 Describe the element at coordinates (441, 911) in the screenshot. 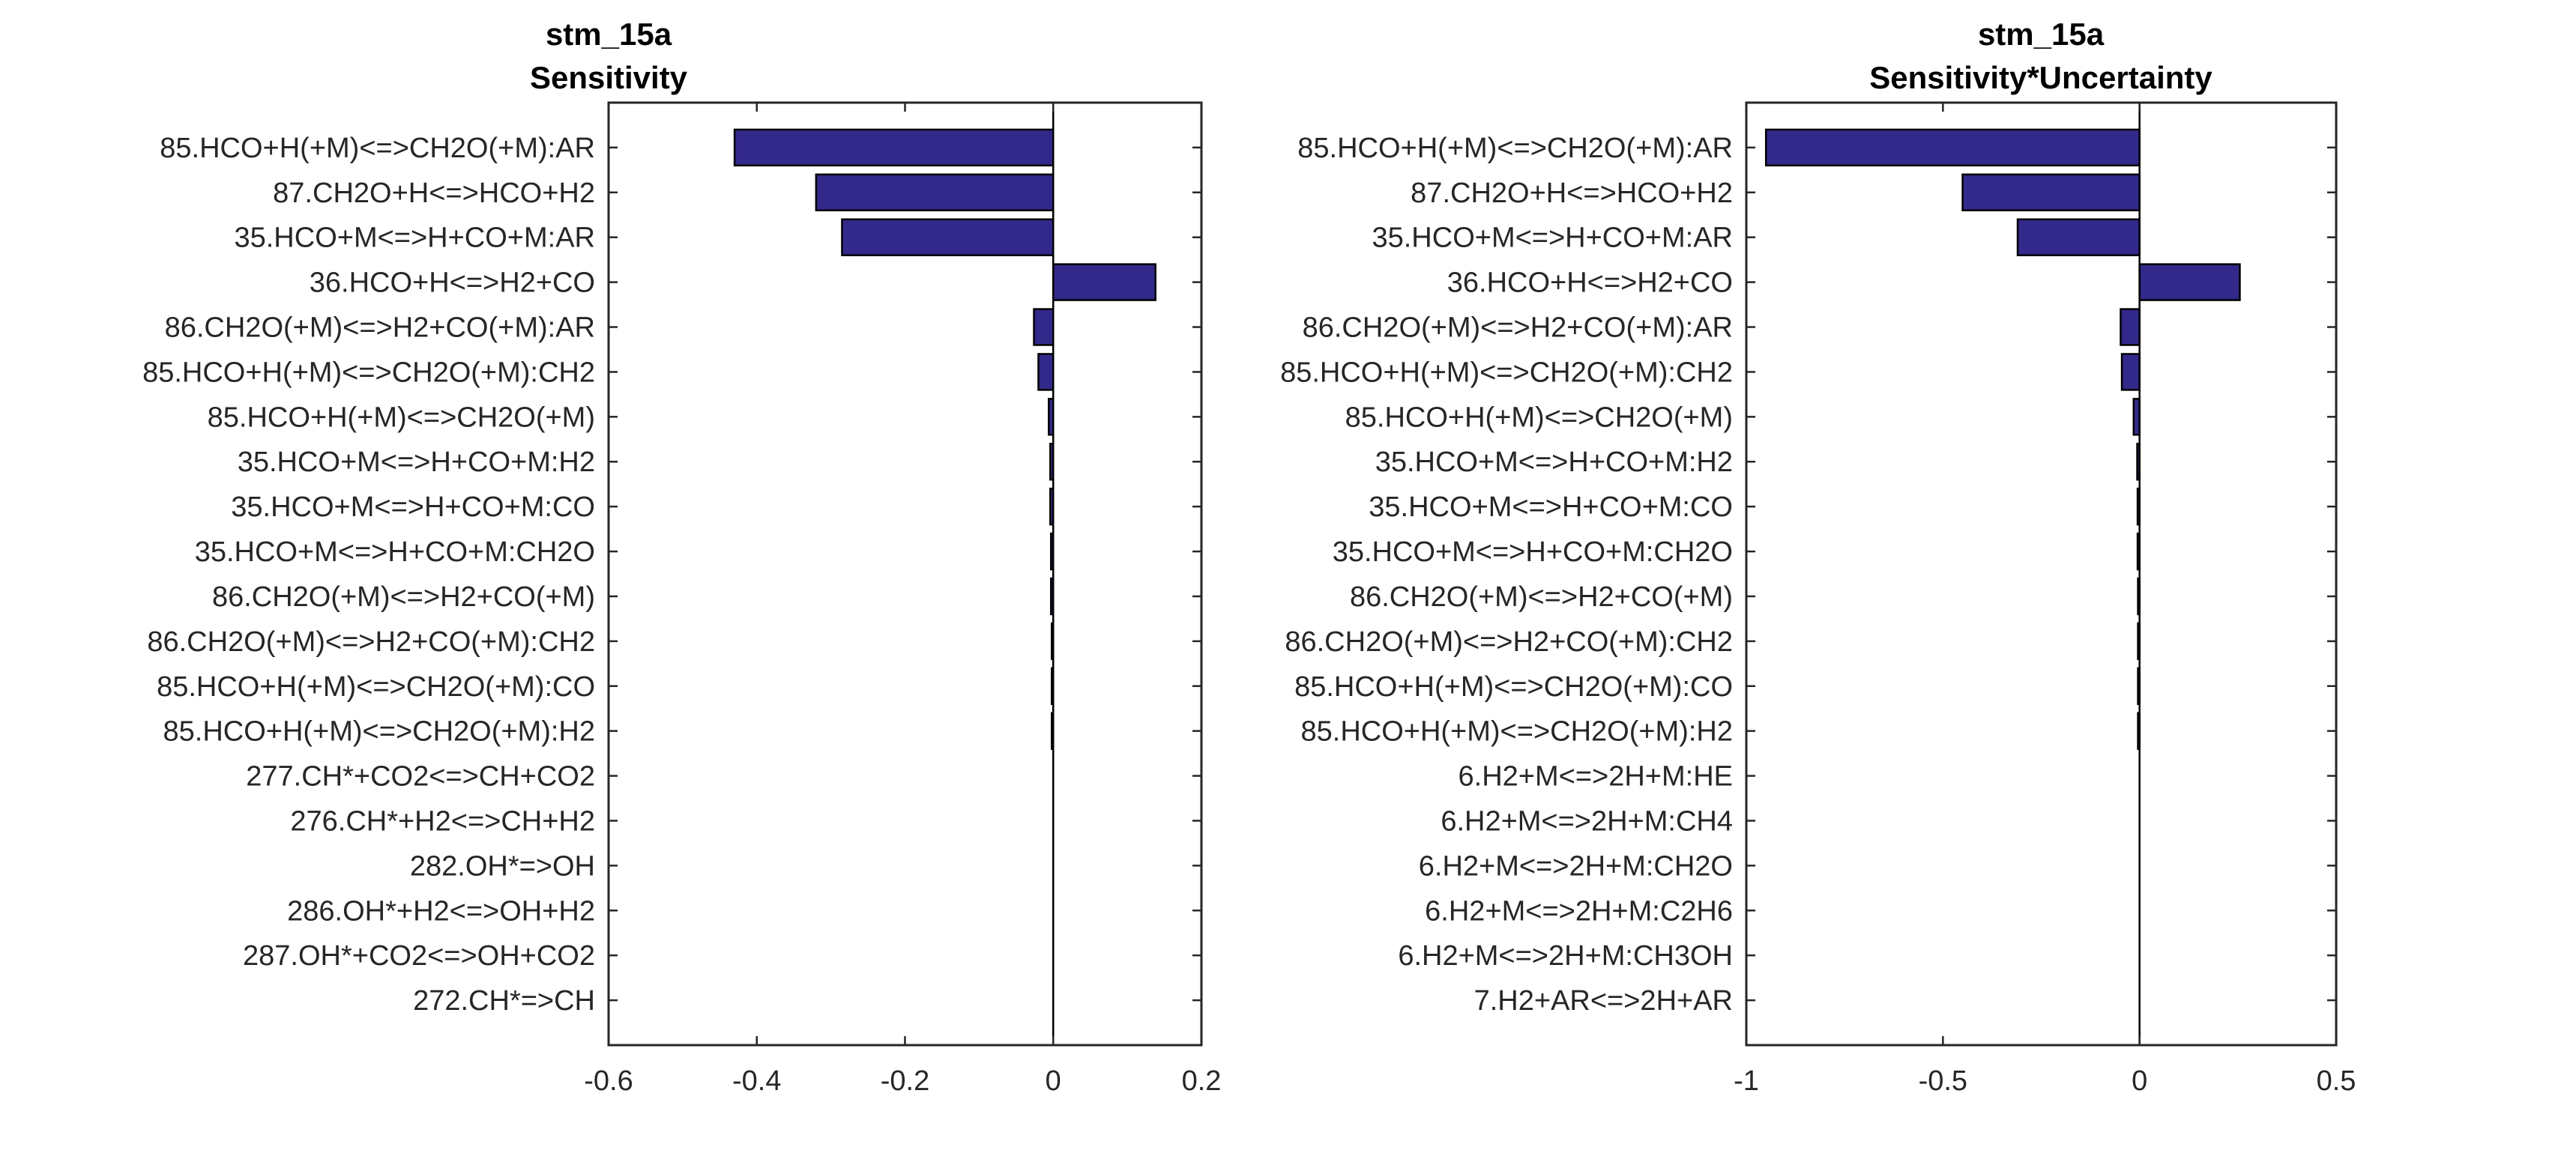

I see `y-tick-label: 286.OH*+H2<=>OH+H2` at that location.